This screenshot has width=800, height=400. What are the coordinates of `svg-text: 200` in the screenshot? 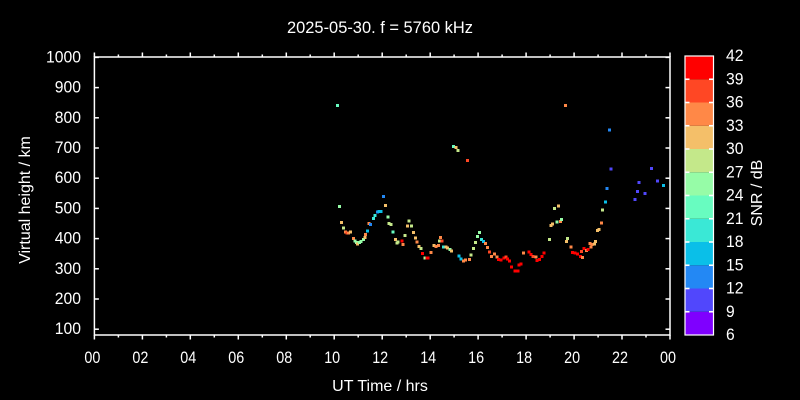 It's located at (68, 298).